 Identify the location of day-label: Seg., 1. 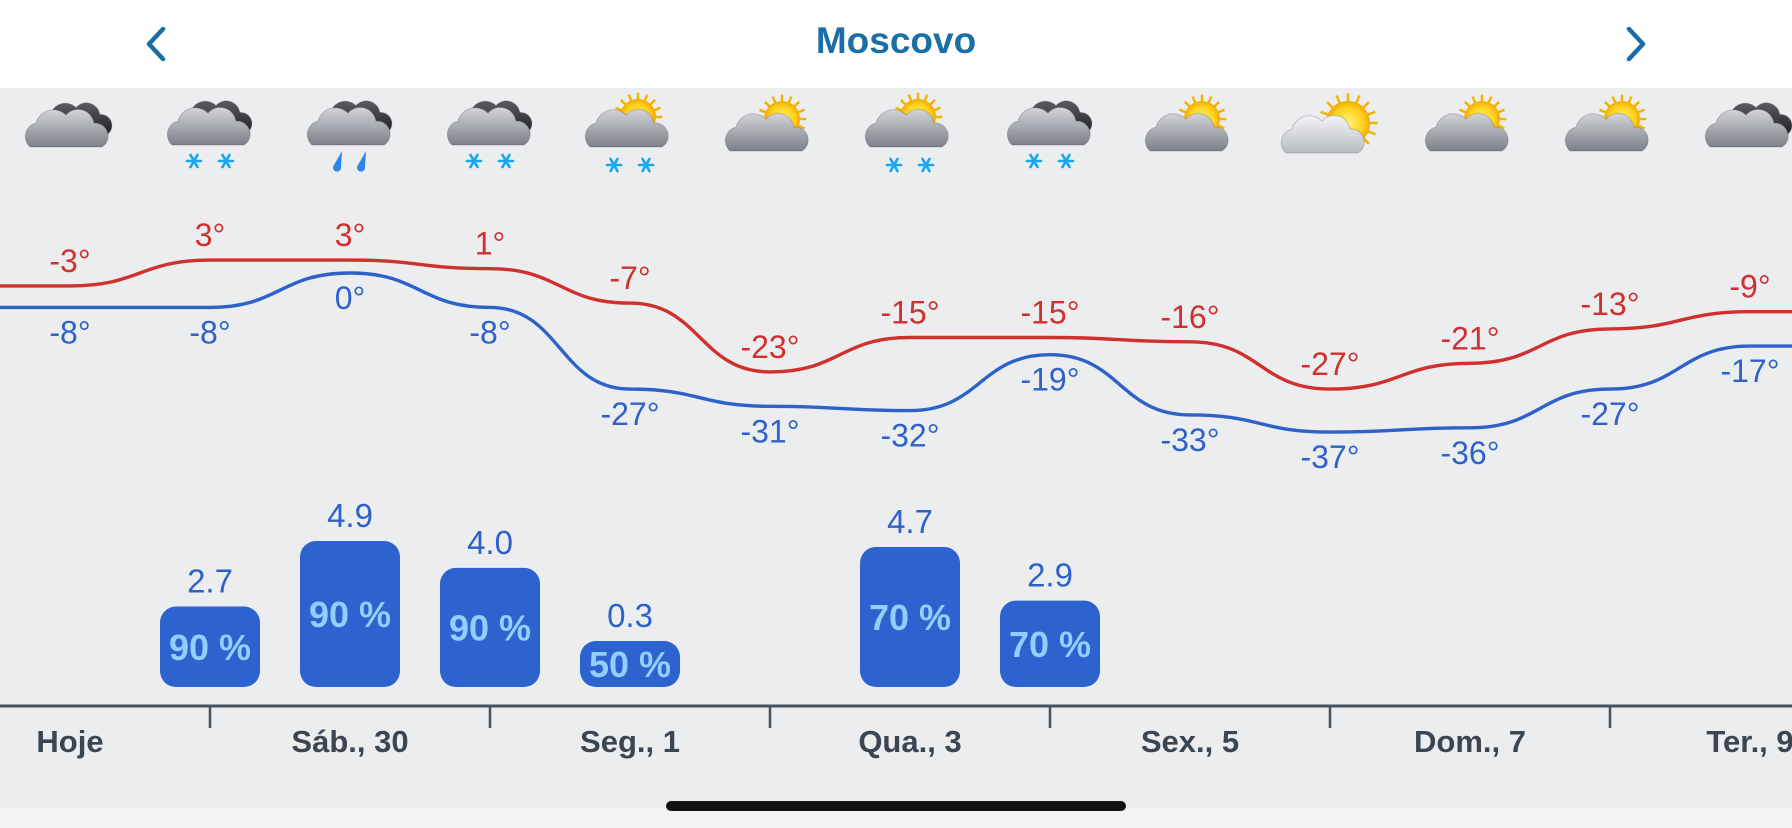
(630, 741).